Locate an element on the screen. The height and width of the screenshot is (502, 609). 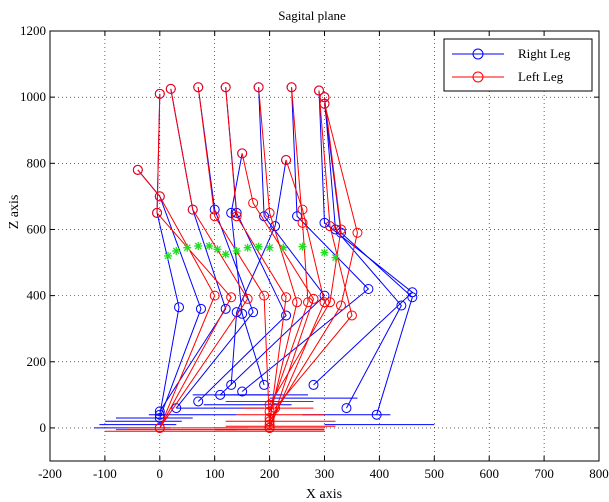
y-tick-label: 1200 is located at coordinates (33, 30).